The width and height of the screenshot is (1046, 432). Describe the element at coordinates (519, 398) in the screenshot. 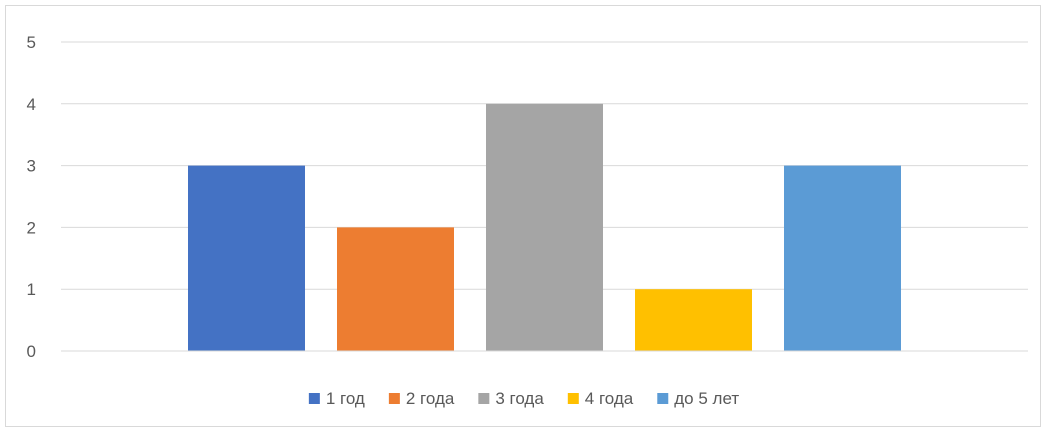

I see `legend-label: 3 года` at that location.